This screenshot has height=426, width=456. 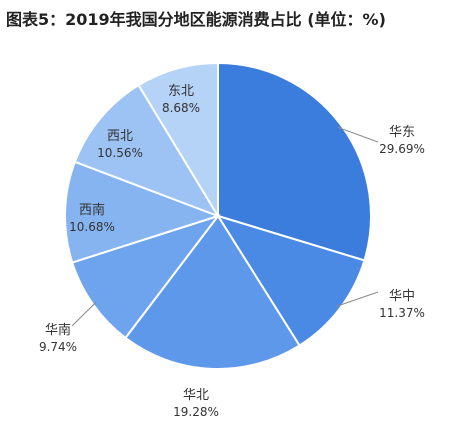 What do you see at coordinates (181, 91) in the screenshot?
I see `slice-label-7: 东北` at bounding box center [181, 91].